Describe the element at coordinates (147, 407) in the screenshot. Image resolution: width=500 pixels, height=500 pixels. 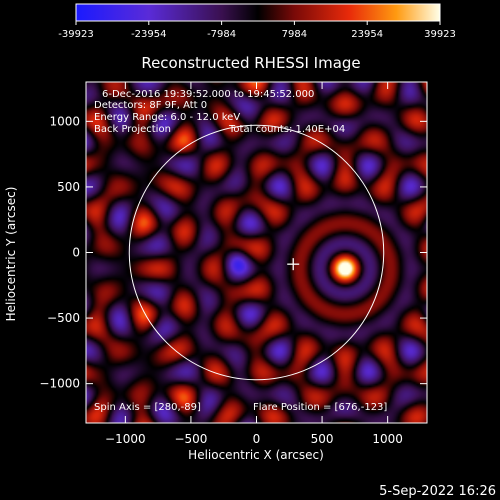
I see `spin-axis-annotation: Spin Axis = [280,-89]` at that location.